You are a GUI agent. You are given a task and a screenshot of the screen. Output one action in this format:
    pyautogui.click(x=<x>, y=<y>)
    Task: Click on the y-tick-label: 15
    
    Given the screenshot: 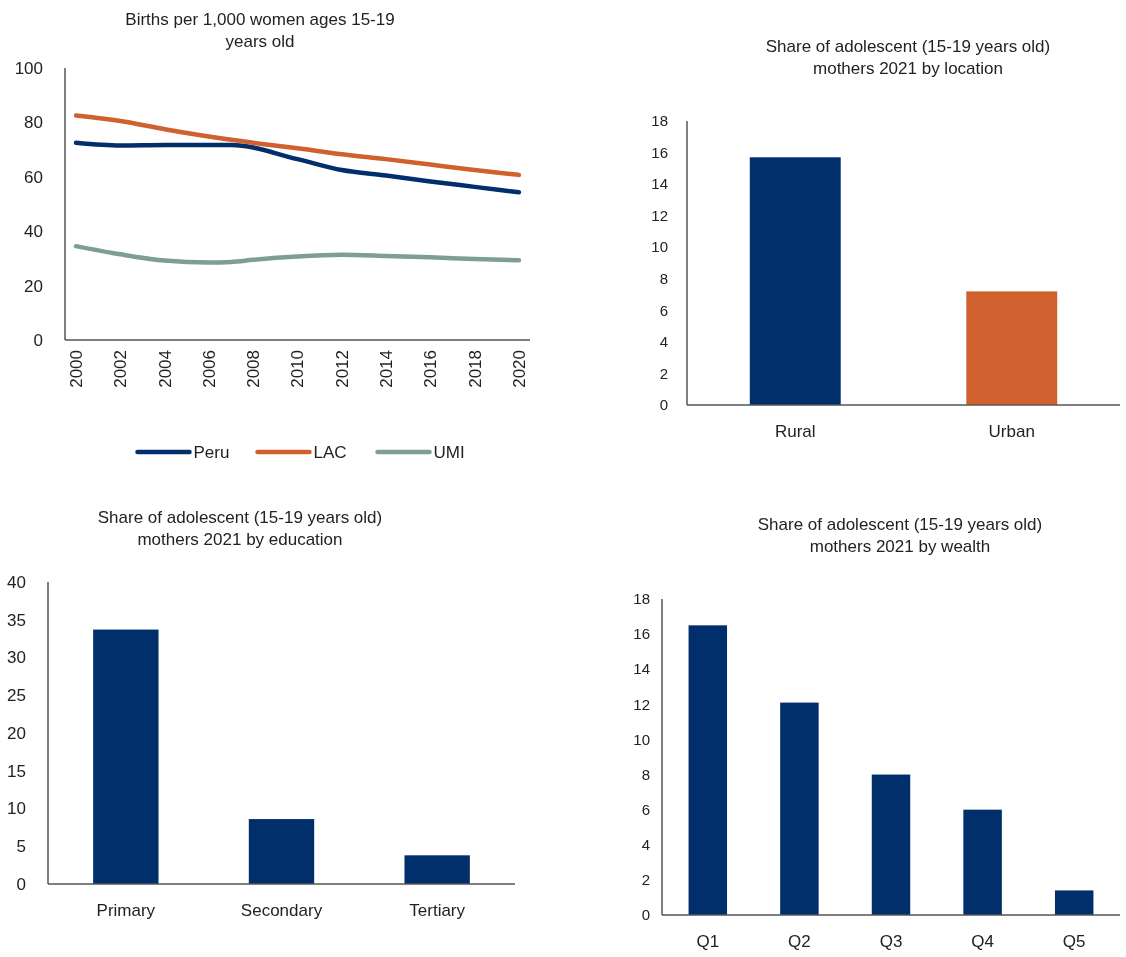 What is the action you would take?
    pyautogui.click(x=16, y=771)
    